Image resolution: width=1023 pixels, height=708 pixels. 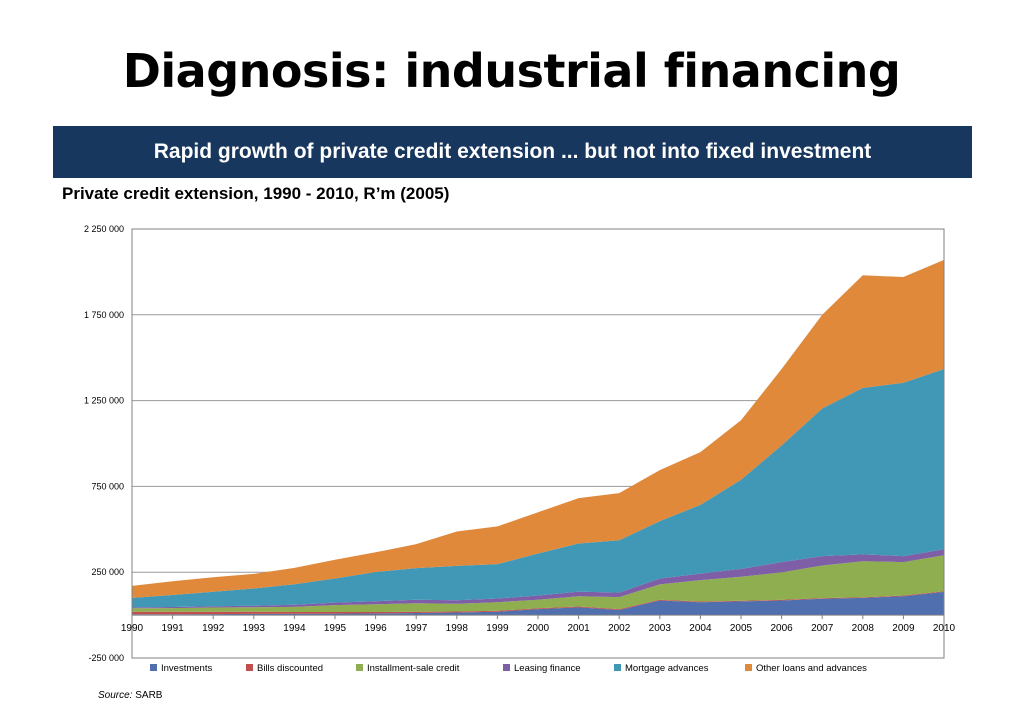 I want to click on slide-title: Diagnosis: industrial financing, so click(x=511, y=71).